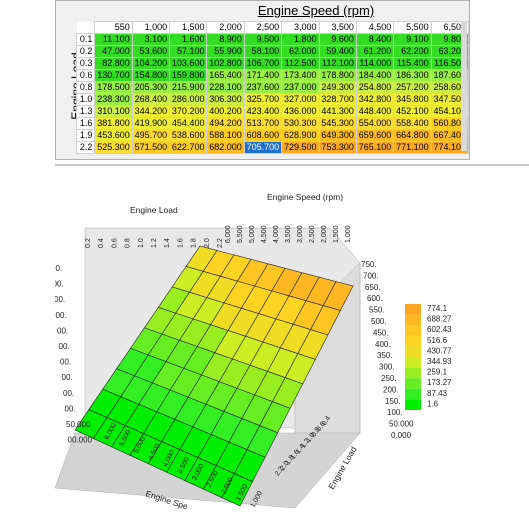  Describe the element at coordinates (225, 99) in the screenshot. I see `map-cell: 306.300` at that location.